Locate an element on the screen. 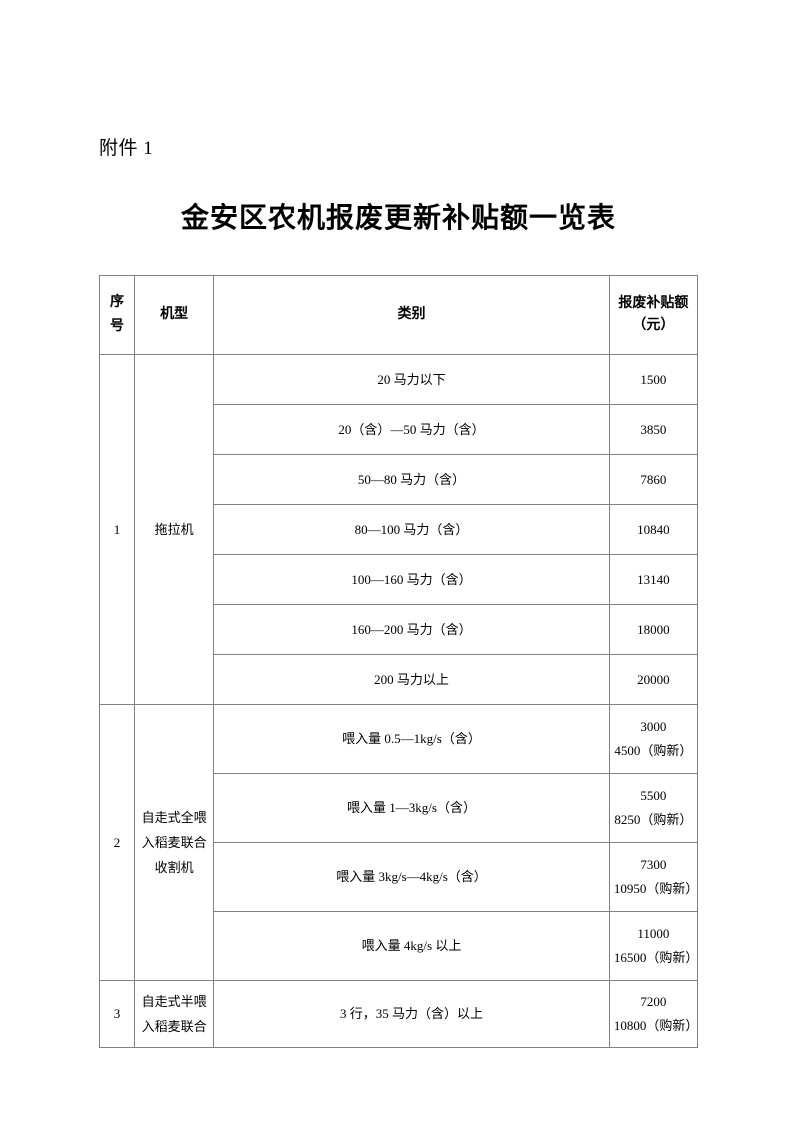  model-line: 拖拉机 is located at coordinates (174, 529).